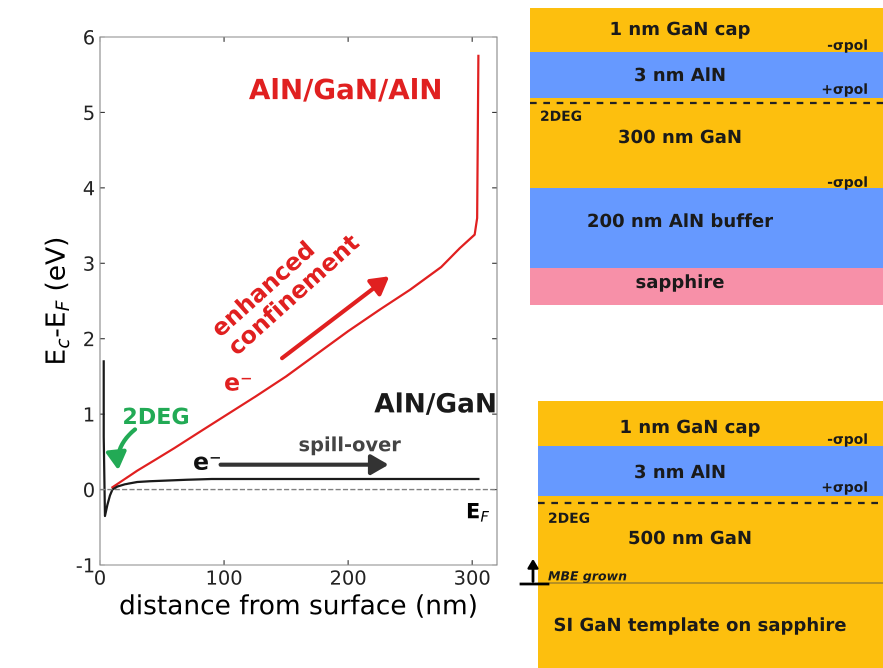  Describe the element at coordinates (350, 446) in the screenshot. I see `annotation: spill-over` at that location.